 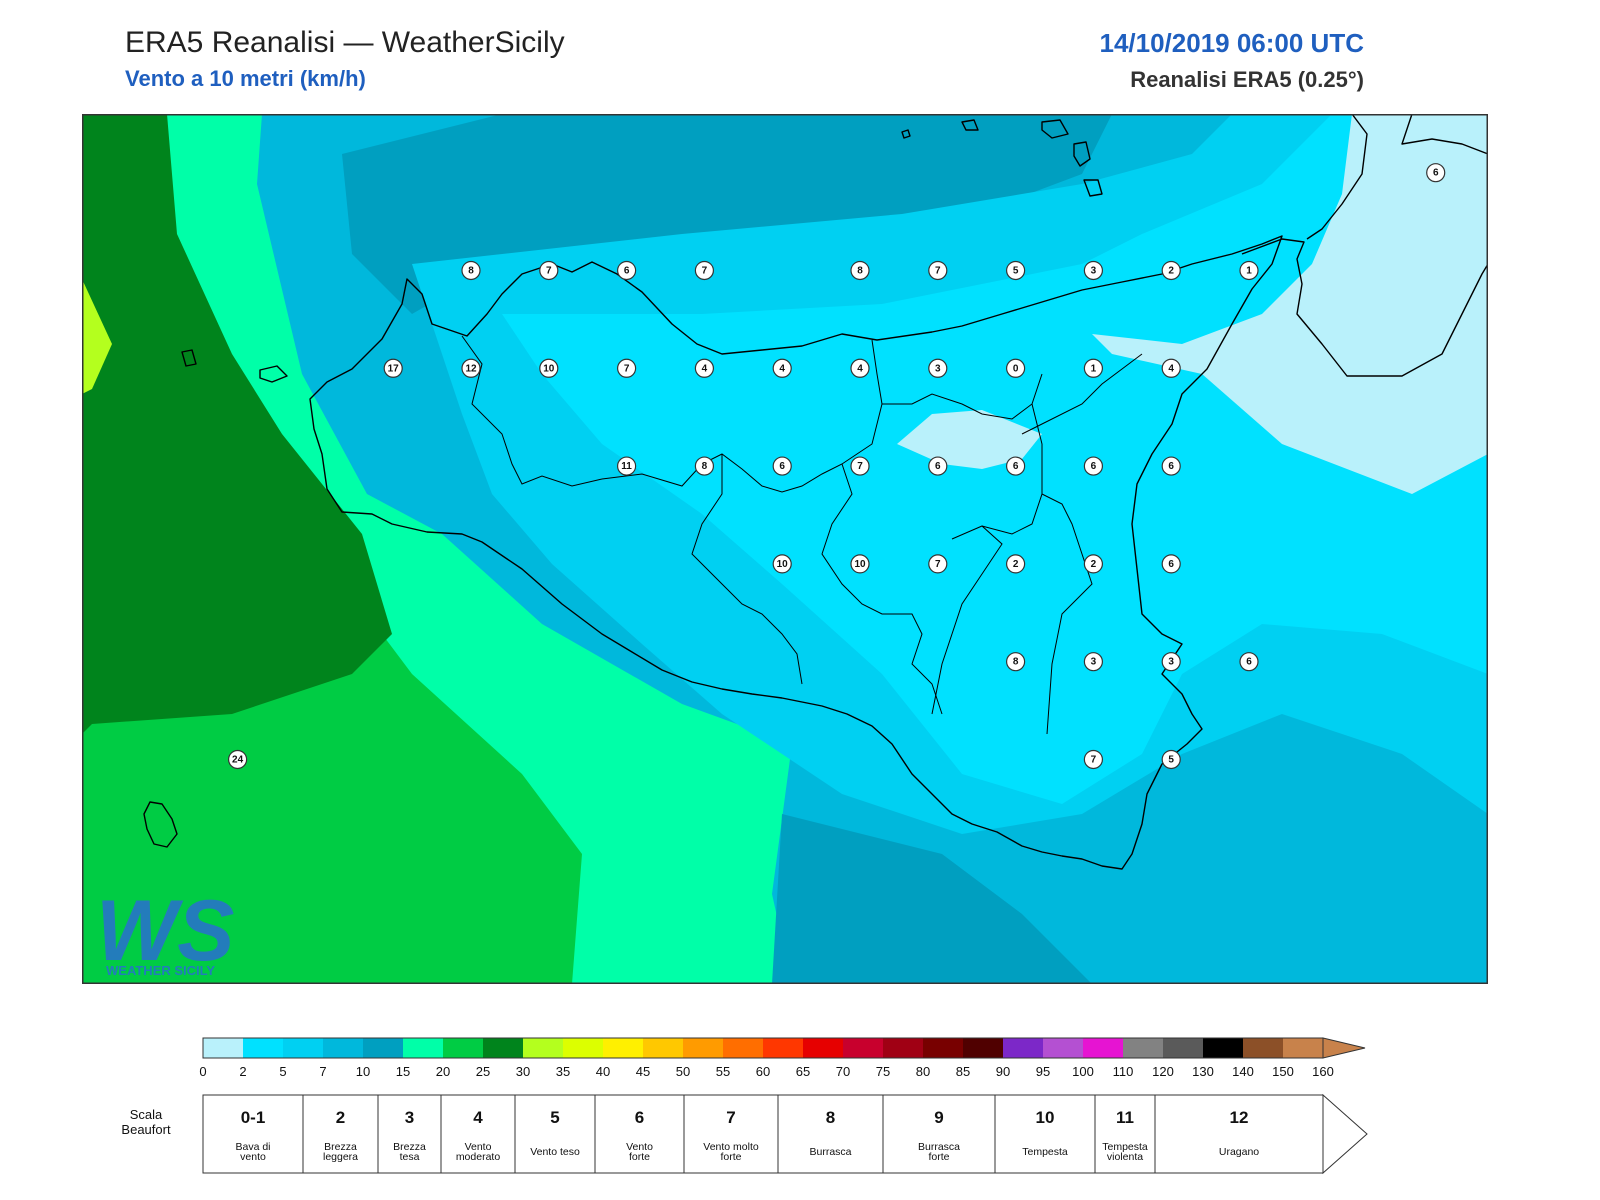 I want to click on station-label: 1, so click(x=1249, y=270).